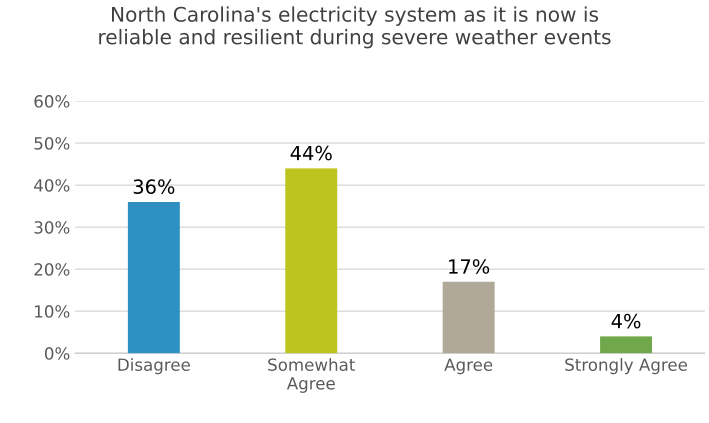 The width and height of the screenshot is (709, 423). I want to click on y-tick-label: 0%, so click(57, 353).